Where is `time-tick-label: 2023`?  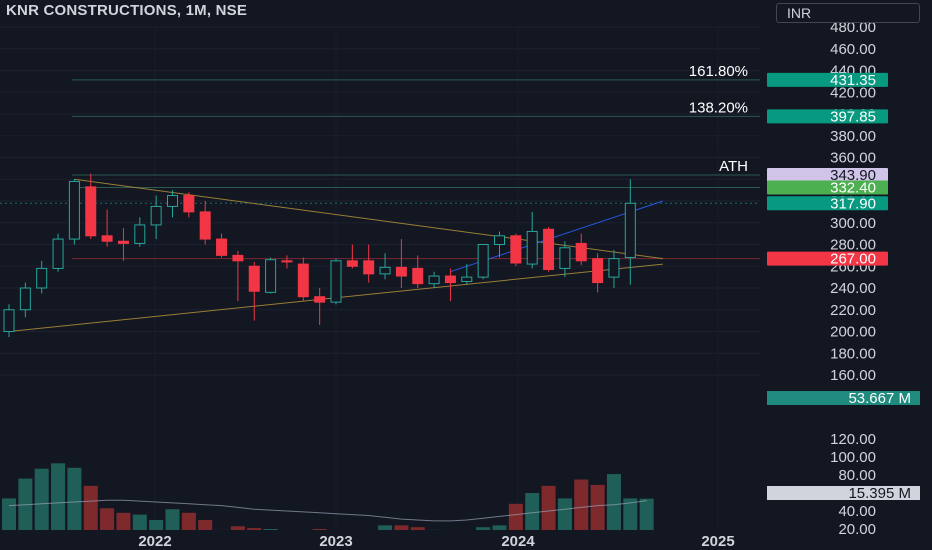
time-tick-label: 2023 is located at coordinates (335, 541).